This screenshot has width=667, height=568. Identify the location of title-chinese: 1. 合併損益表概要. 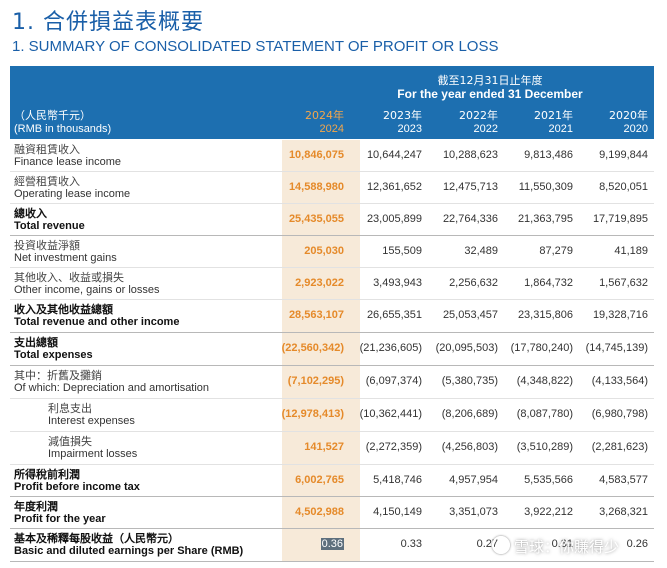
(108, 22).